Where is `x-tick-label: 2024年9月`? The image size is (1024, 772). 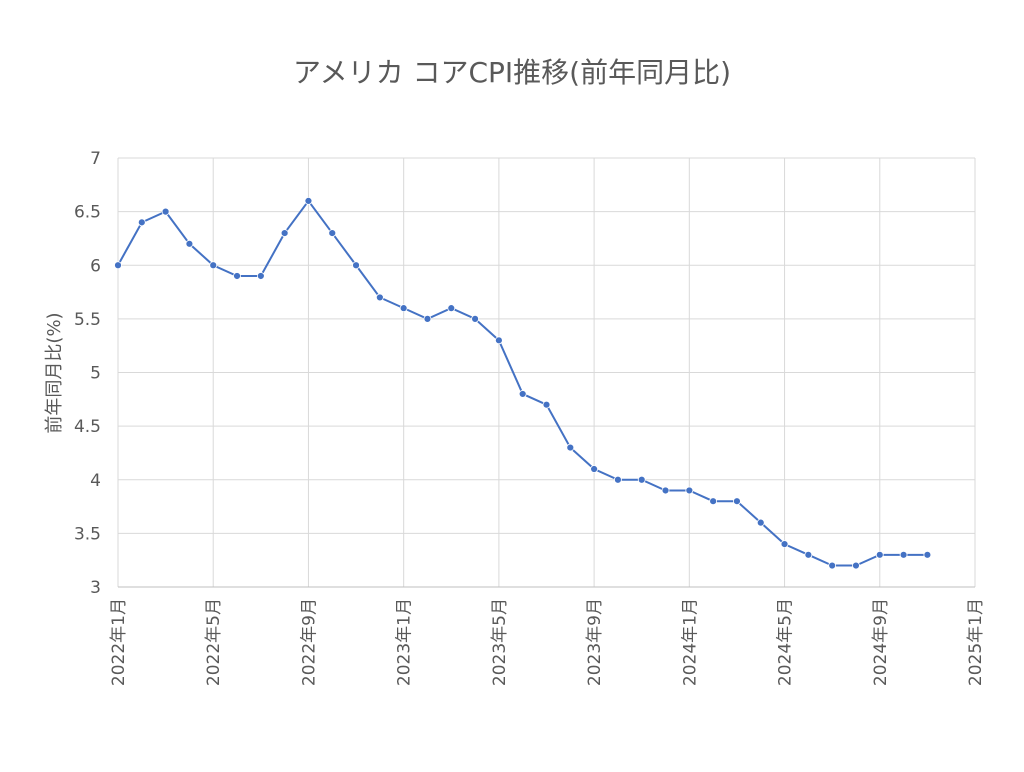
x-tick-label: 2024年9月 is located at coordinates (881, 642).